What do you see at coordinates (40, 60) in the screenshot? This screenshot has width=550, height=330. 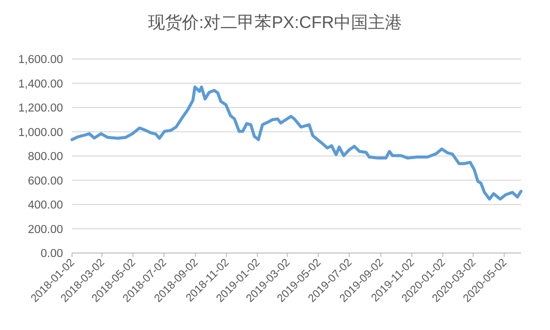 I see `y-tick-label: 1,600.00` at bounding box center [40, 60].